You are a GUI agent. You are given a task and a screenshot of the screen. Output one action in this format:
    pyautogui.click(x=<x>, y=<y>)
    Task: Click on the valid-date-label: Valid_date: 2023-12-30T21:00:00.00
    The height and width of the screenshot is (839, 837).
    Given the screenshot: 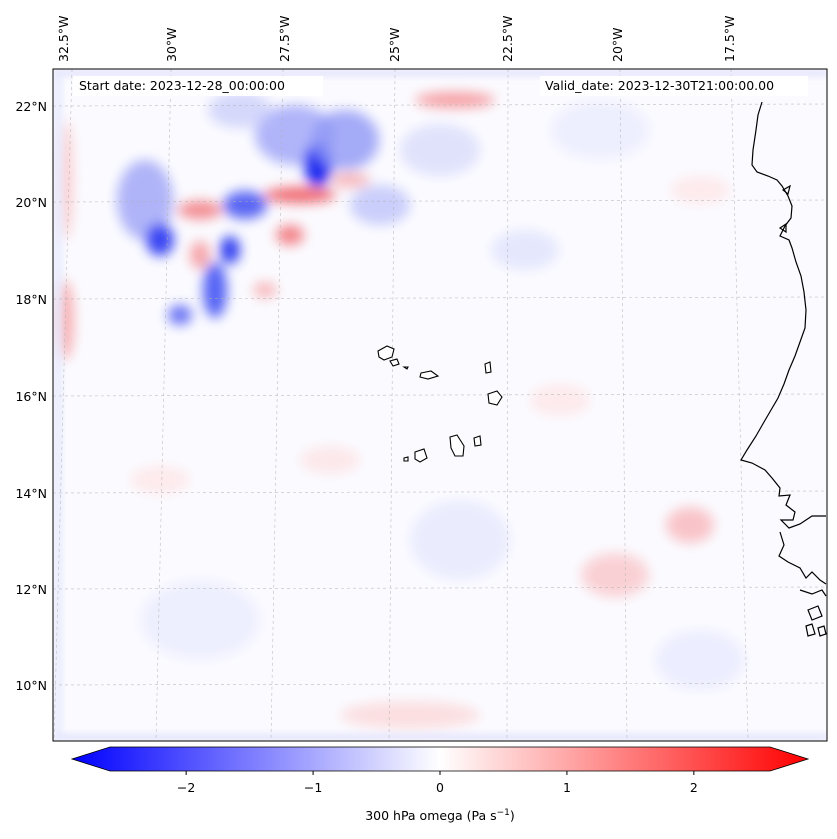 What is the action you would take?
    pyautogui.click(x=659, y=85)
    